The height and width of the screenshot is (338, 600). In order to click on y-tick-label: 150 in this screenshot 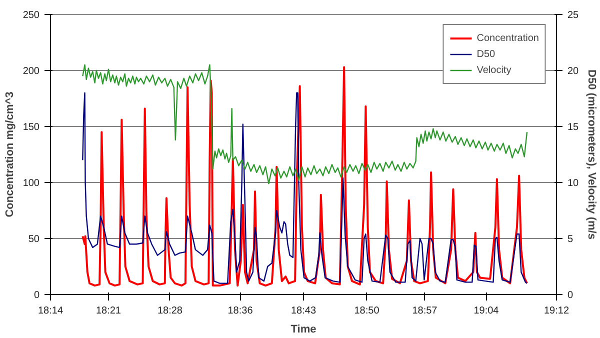, I will do `click(31, 127)`.